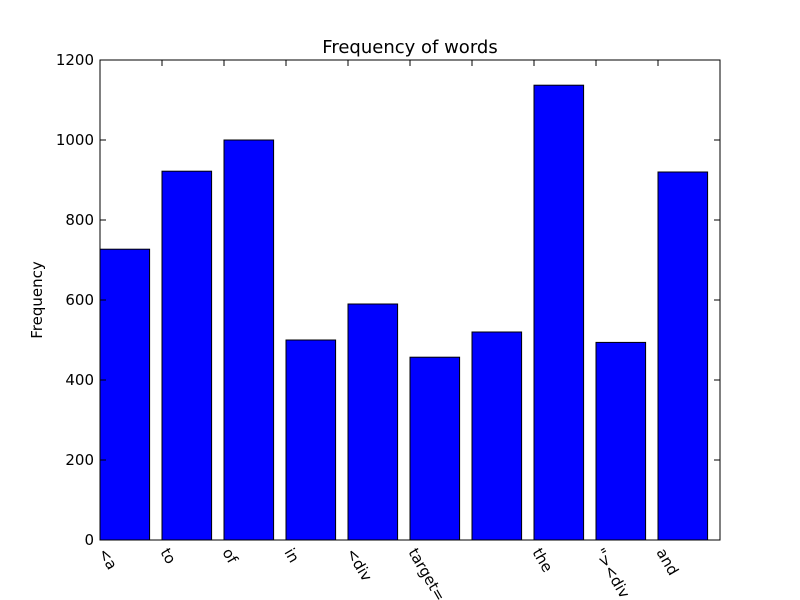 The image size is (800, 600). What do you see at coordinates (168, 556) in the screenshot?
I see `x-tick-label-1: to` at bounding box center [168, 556].